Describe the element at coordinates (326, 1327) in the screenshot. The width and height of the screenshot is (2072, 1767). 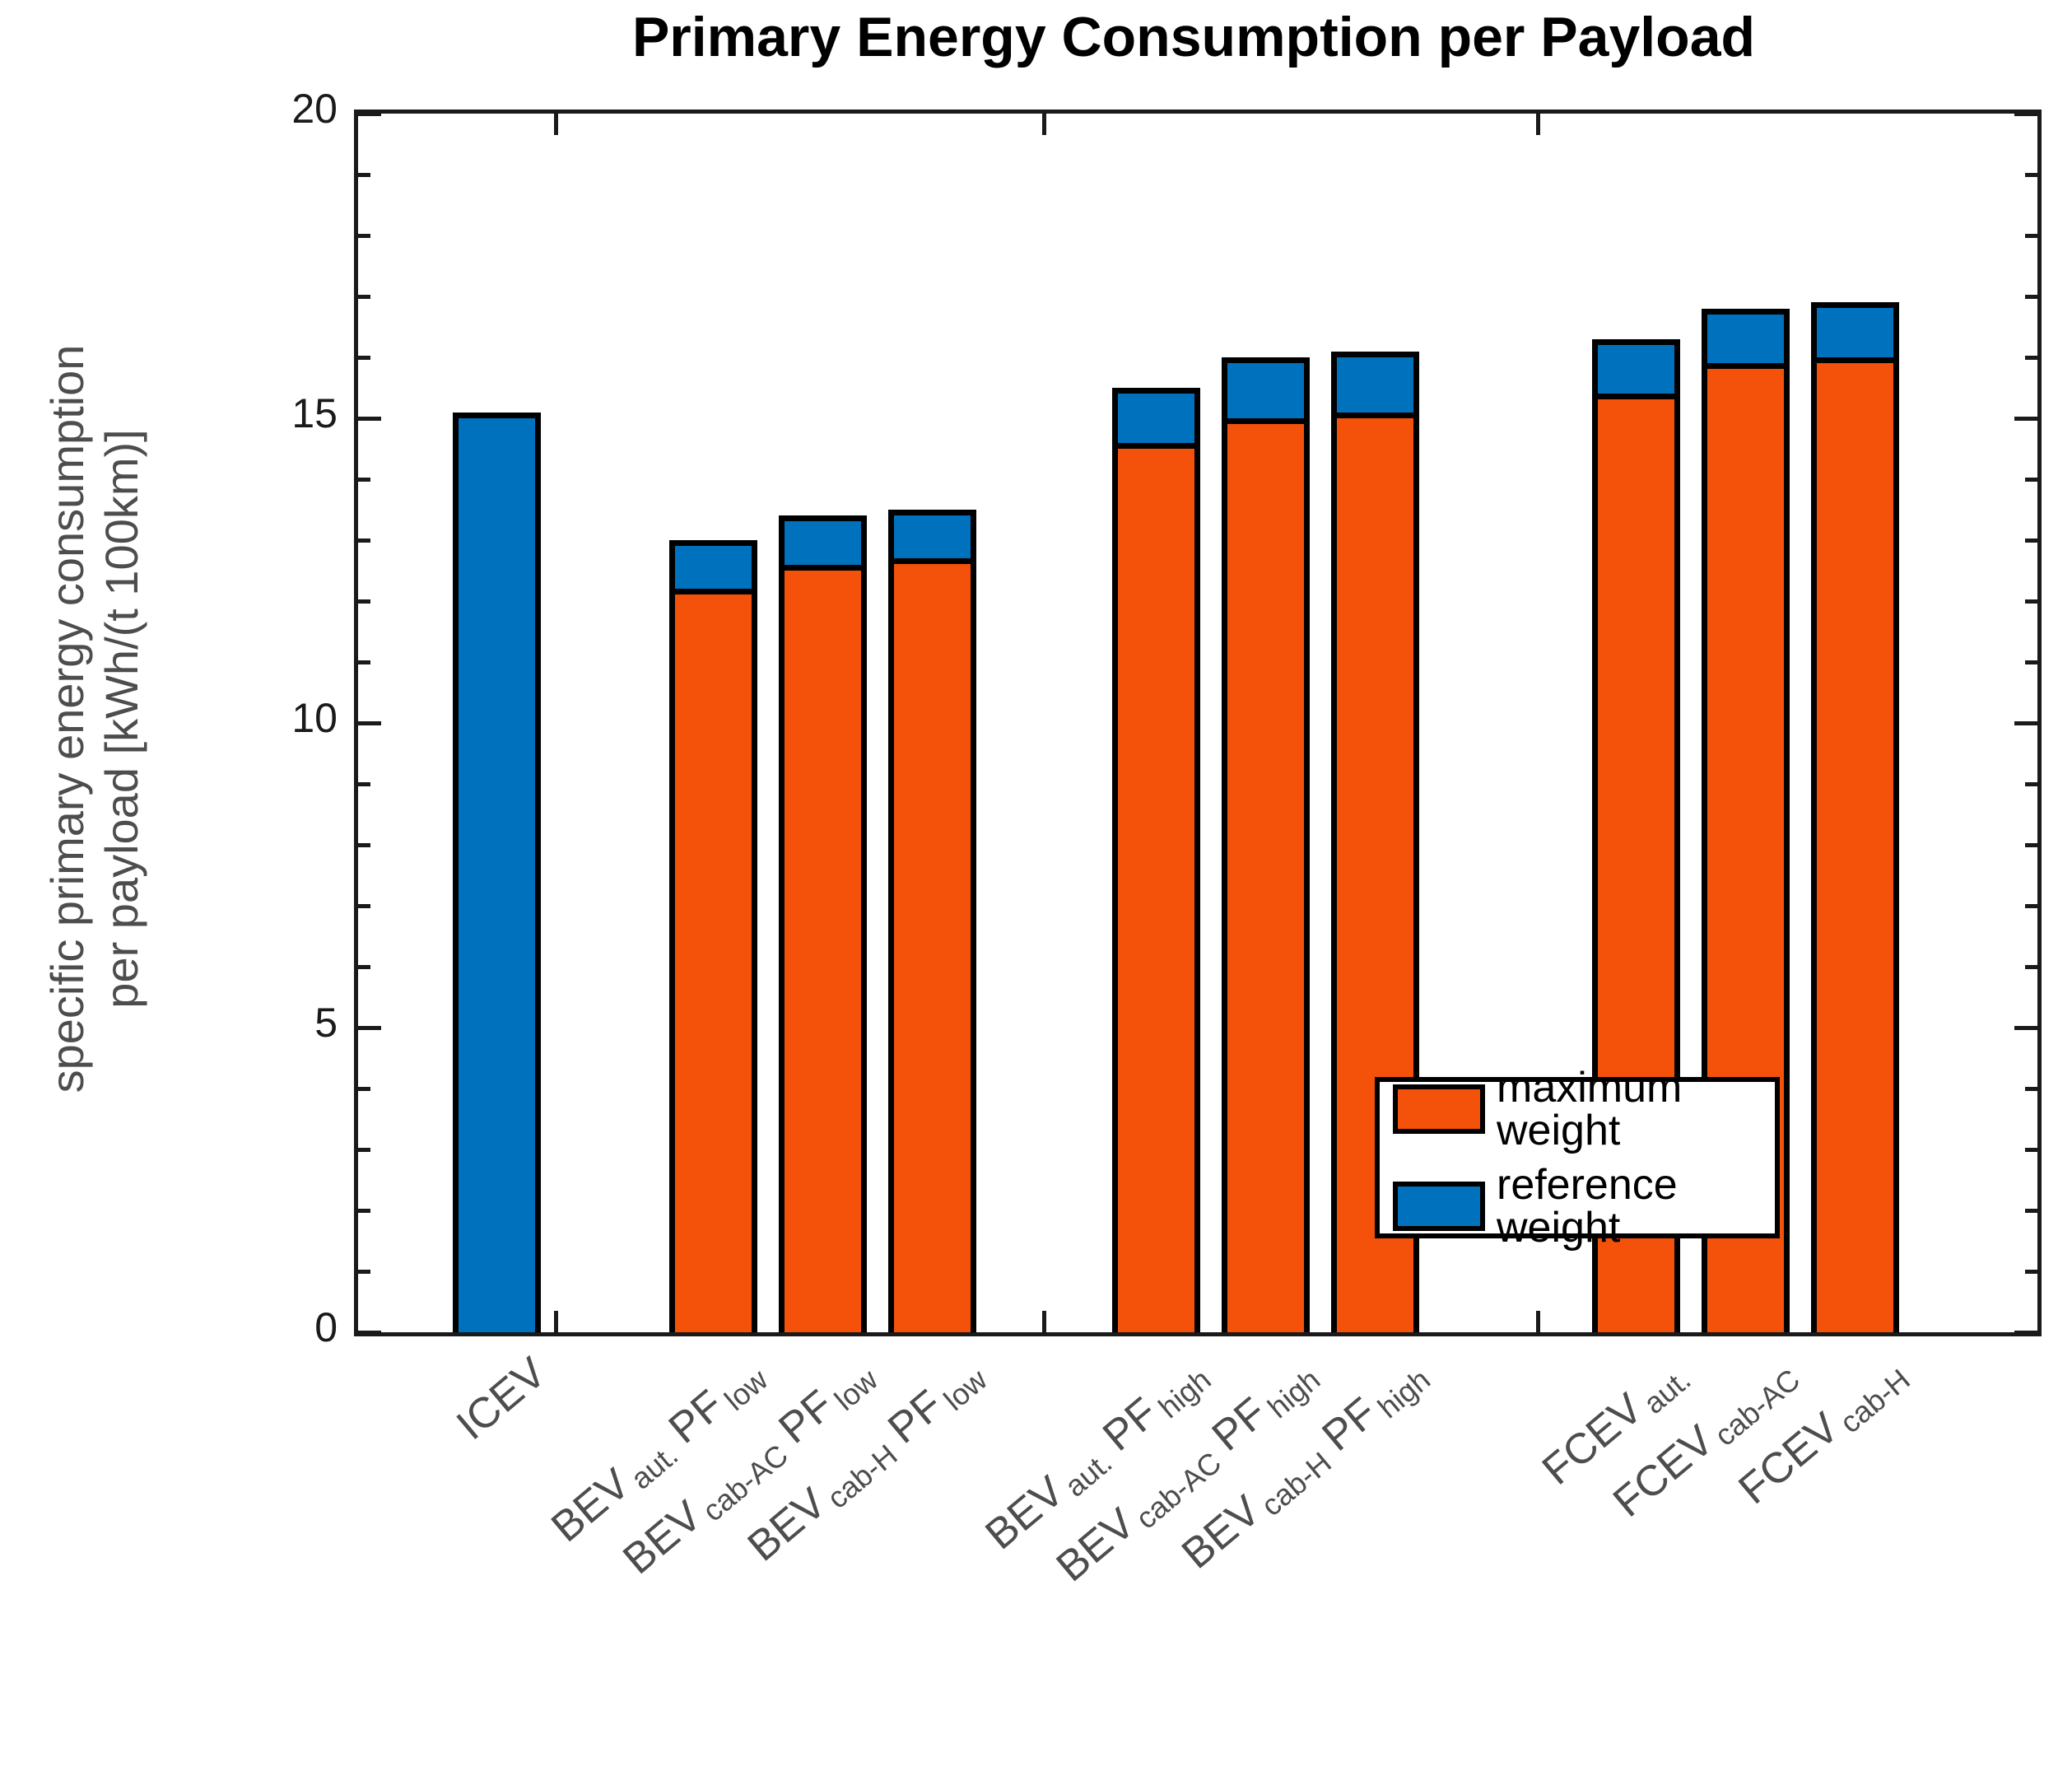
I see `y-tick-label: 0` at that location.